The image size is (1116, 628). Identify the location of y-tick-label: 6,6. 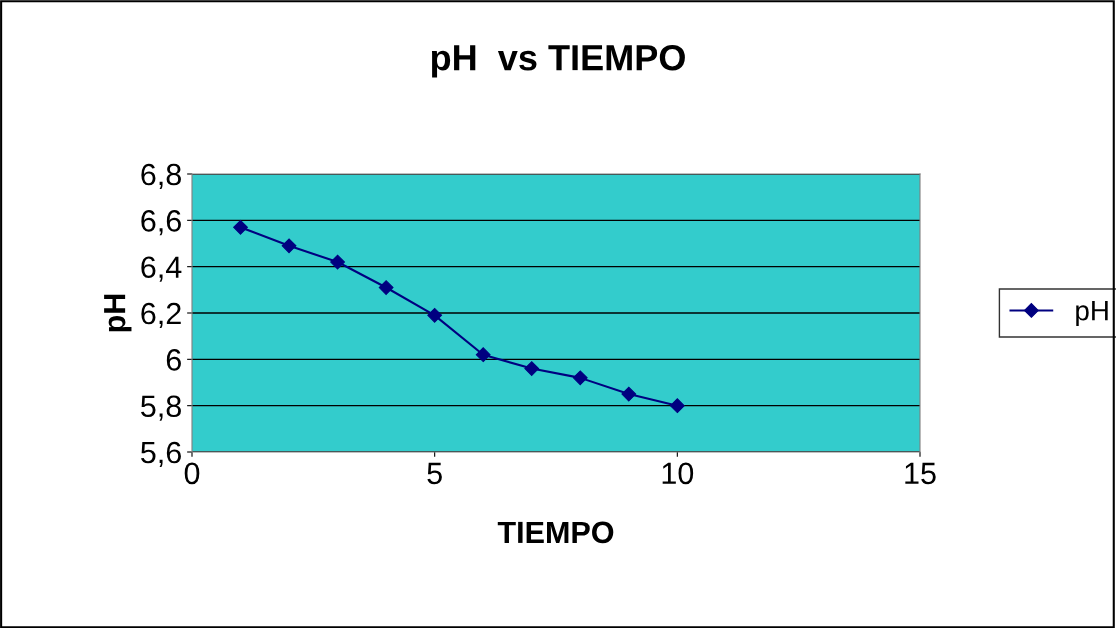
(161, 223).